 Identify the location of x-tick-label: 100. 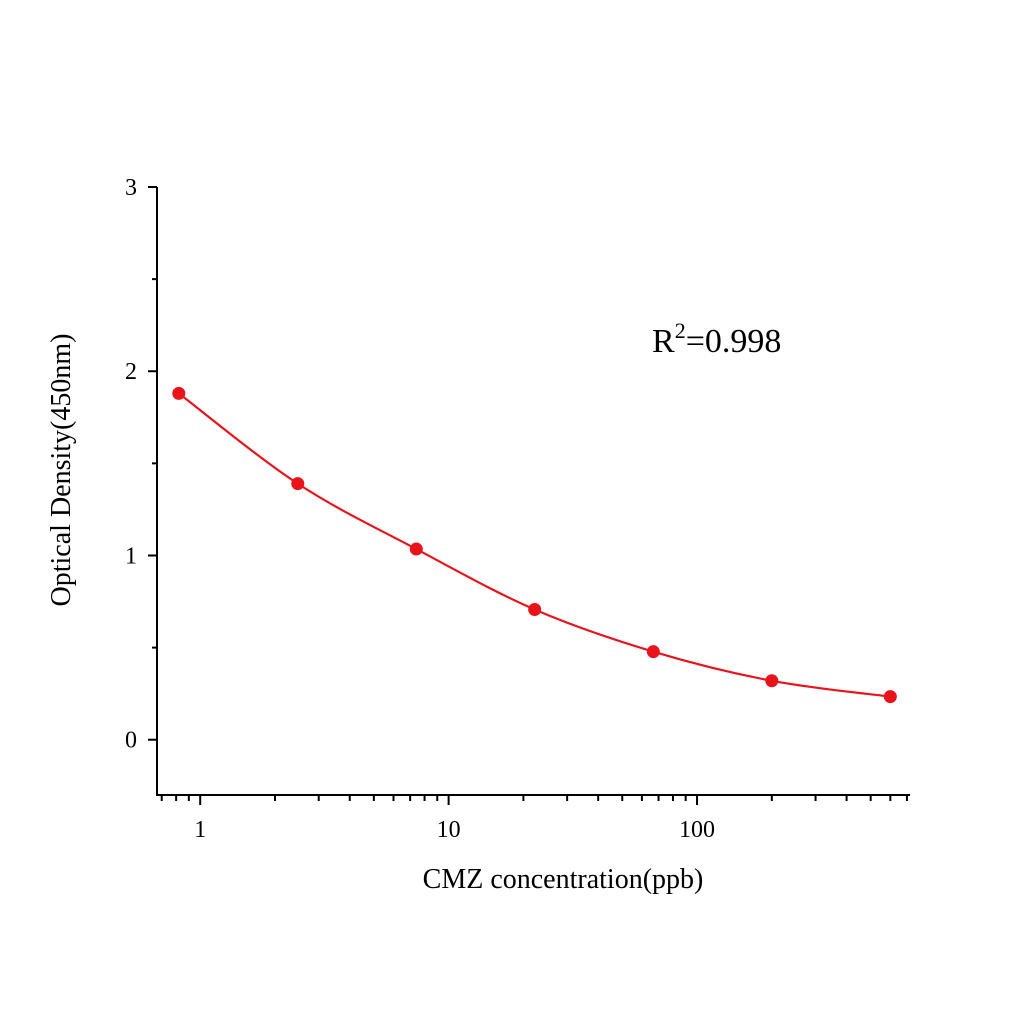
(697, 830).